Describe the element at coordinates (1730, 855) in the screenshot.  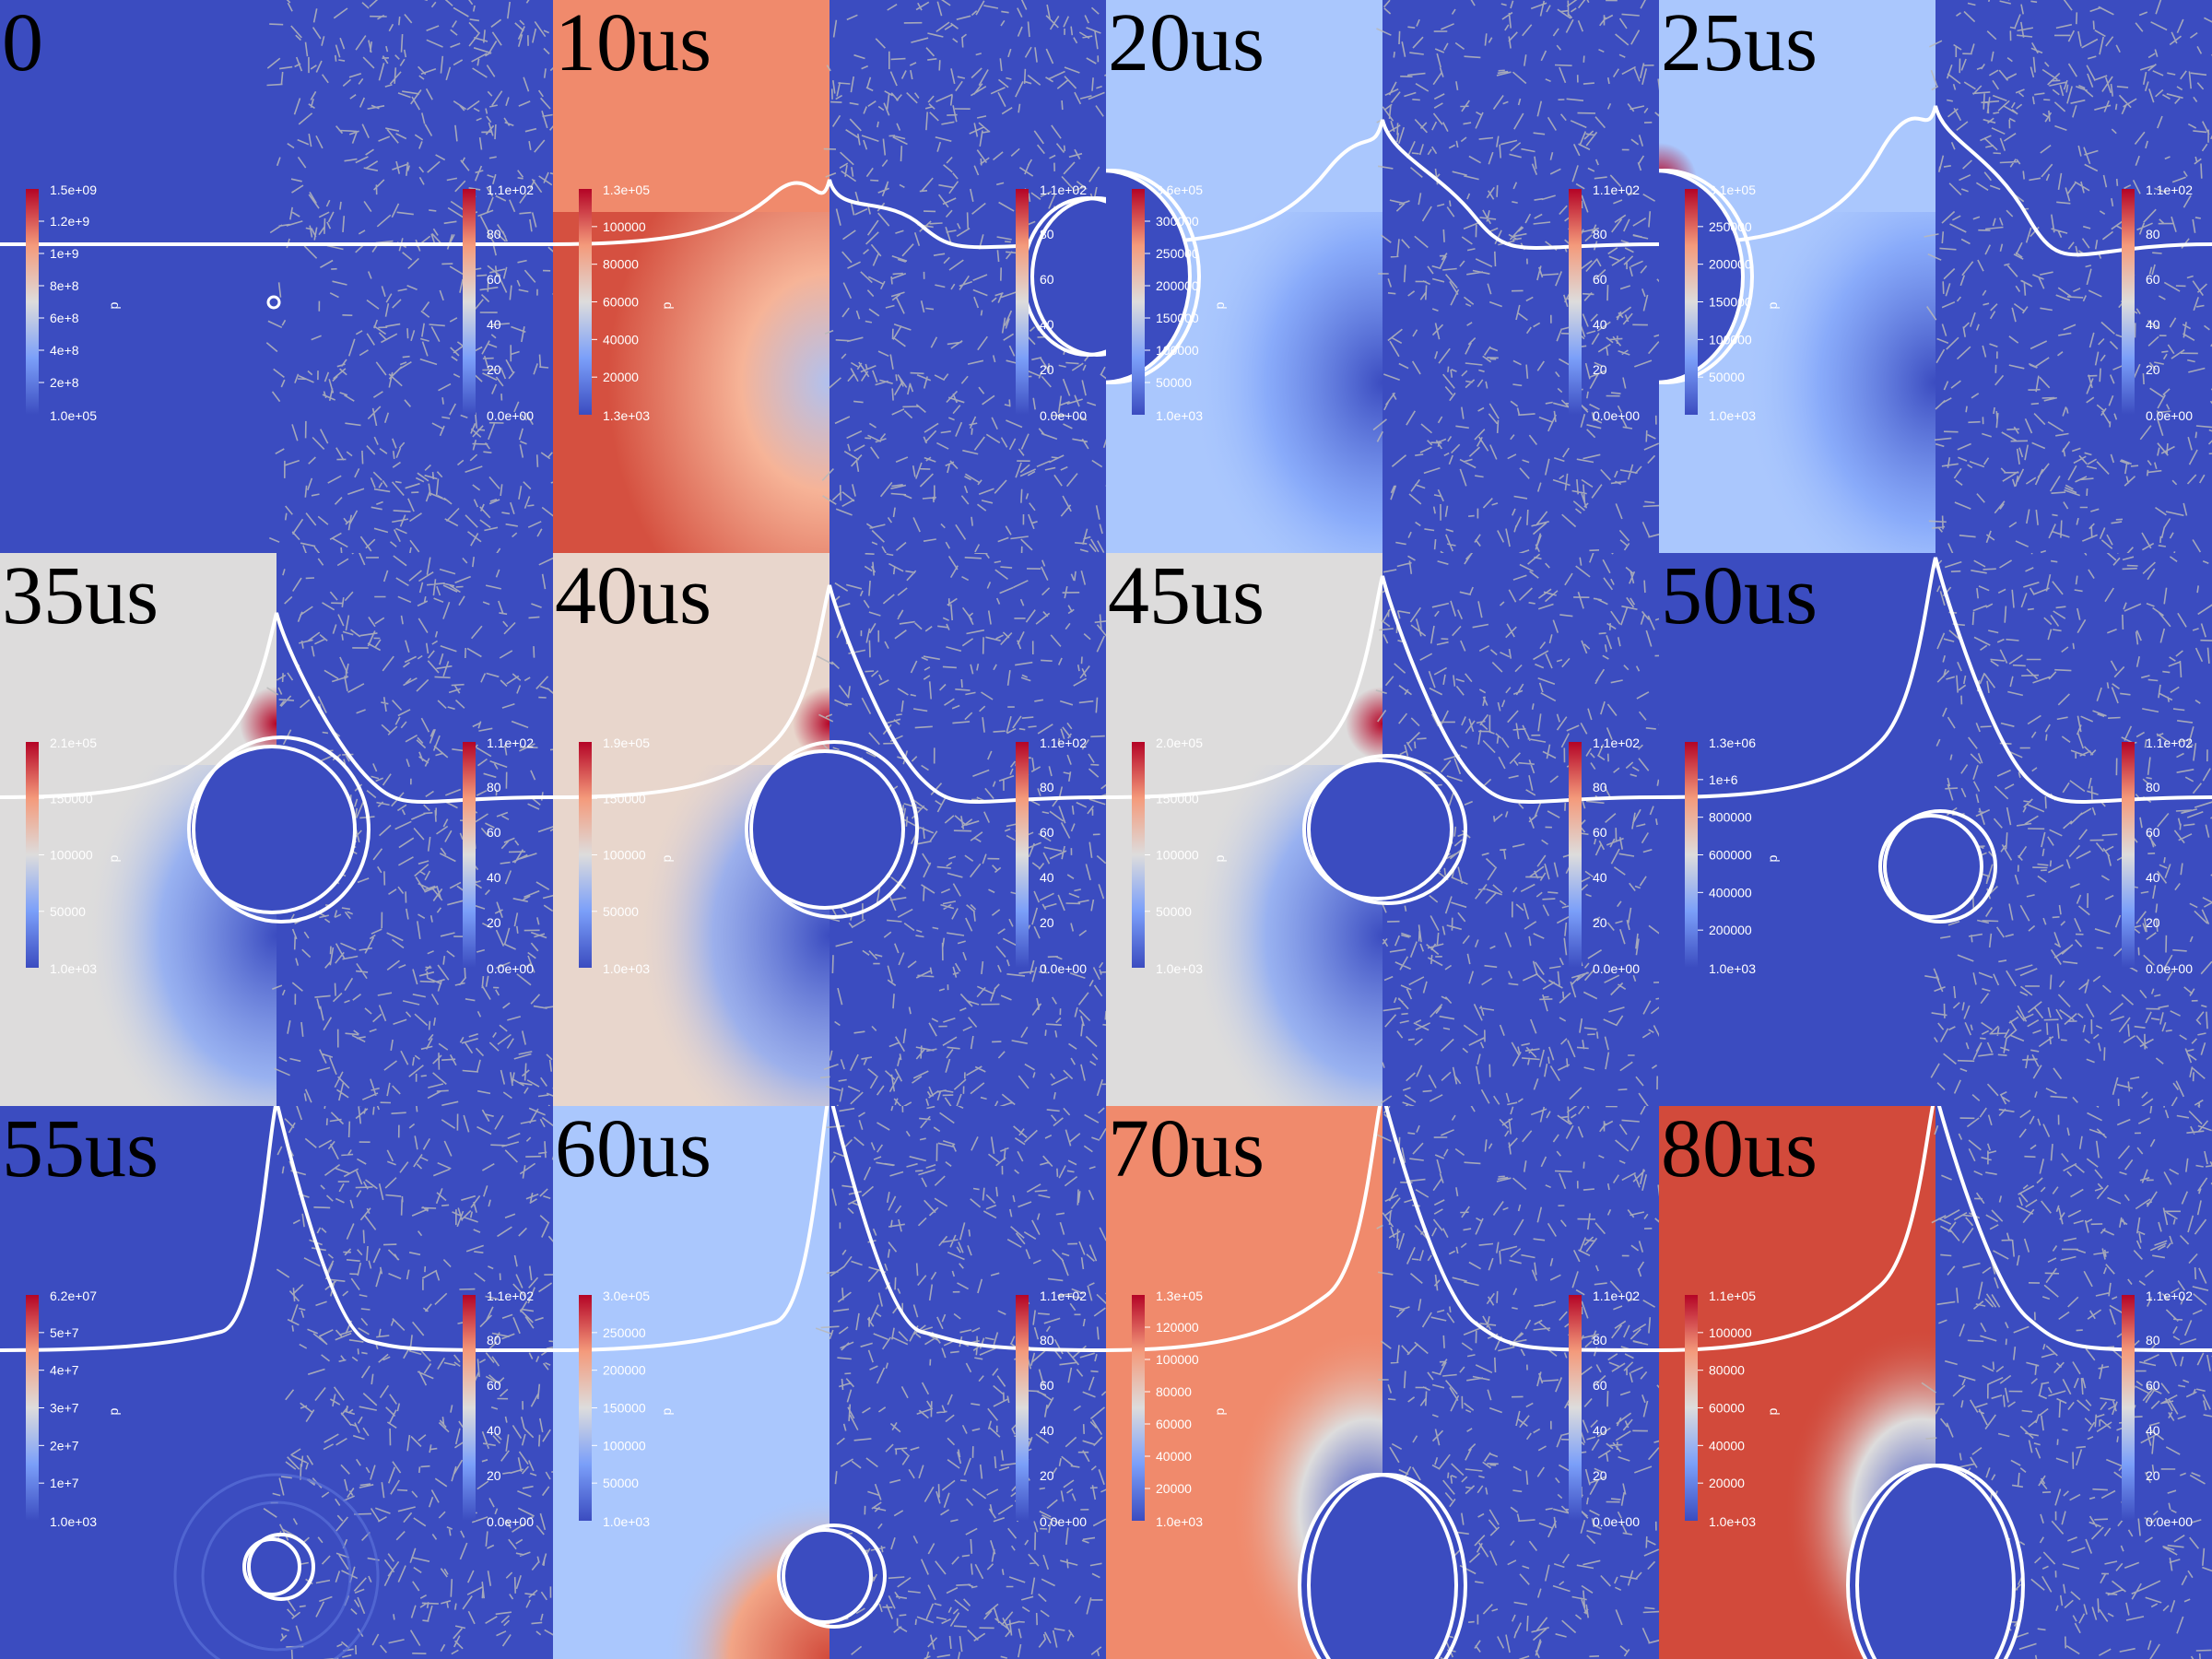
I see `pressure-colorbar-tick: 600000` at that location.